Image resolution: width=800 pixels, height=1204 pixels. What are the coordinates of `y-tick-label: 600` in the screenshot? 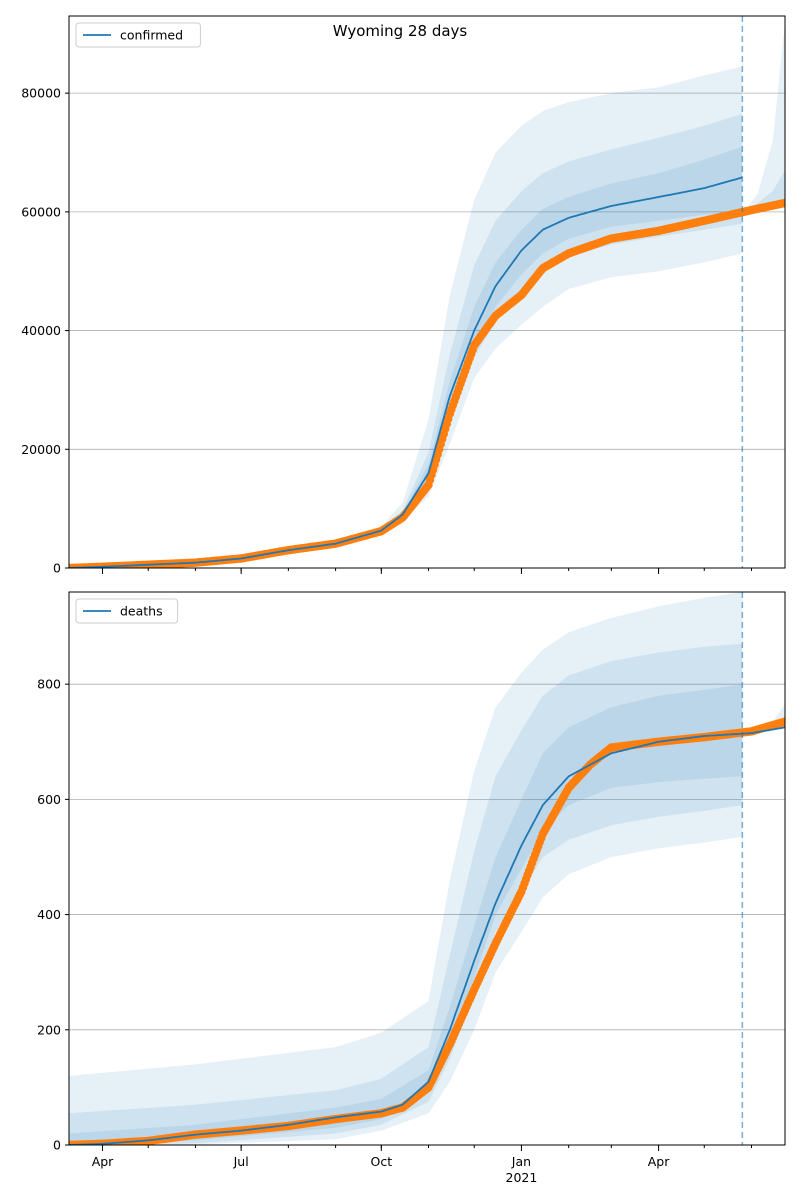 It's located at (49, 799).